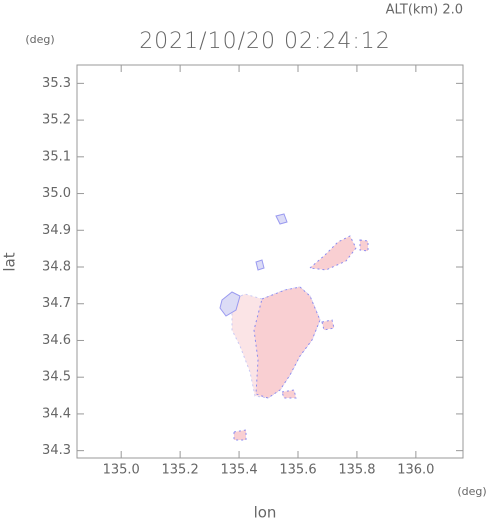  I want to click on x-tick-label: 136.0, so click(415, 470).